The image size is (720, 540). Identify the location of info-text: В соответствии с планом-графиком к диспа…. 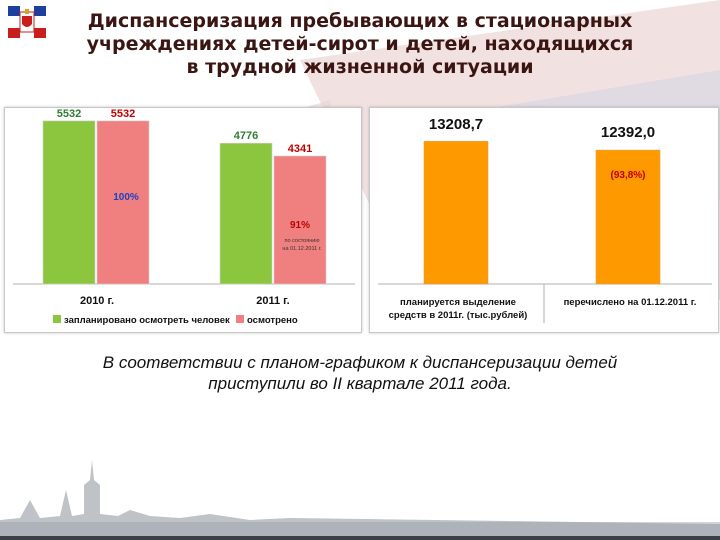
(360, 373).